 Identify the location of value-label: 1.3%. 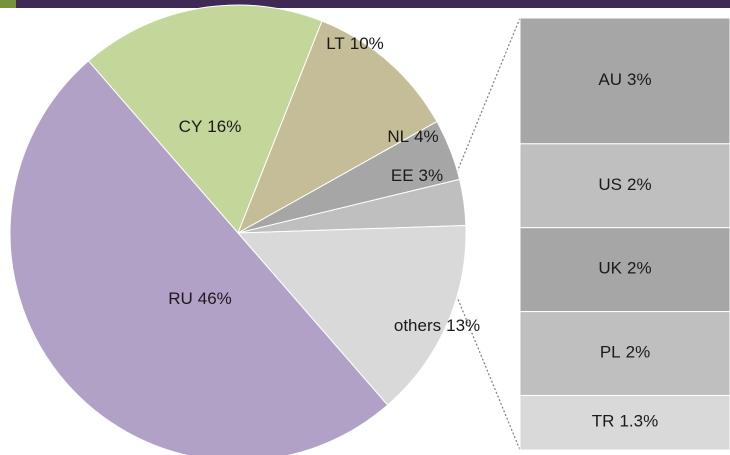
(638, 421).